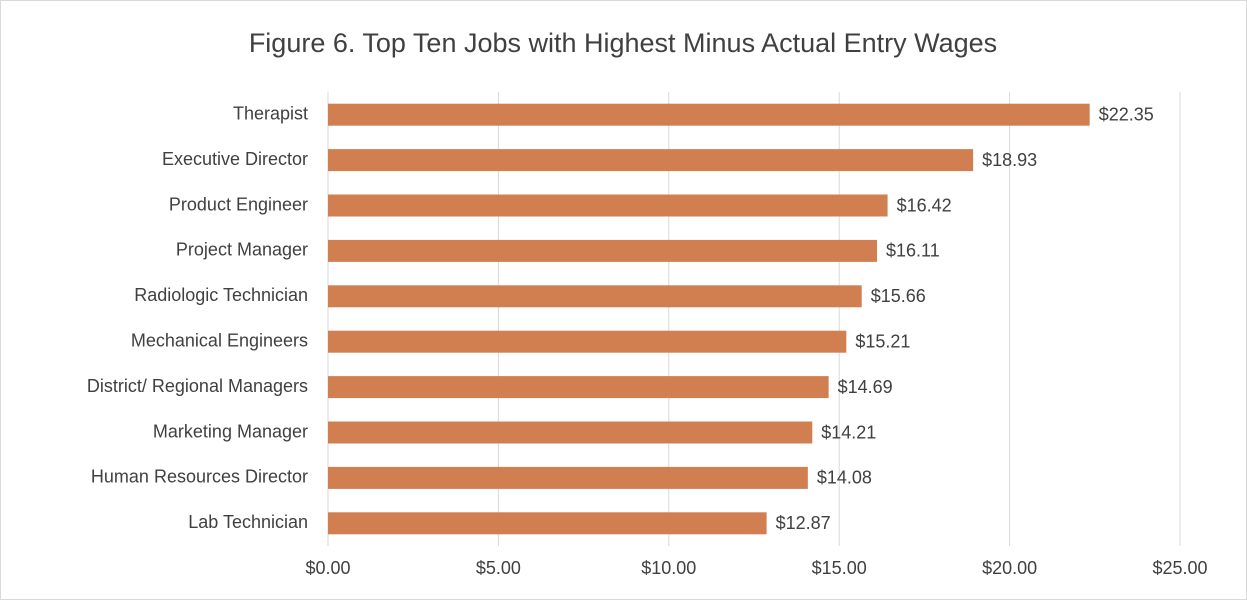 The height and width of the screenshot is (600, 1247). I want to click on y-tick-label: Human Resources Director, so click(199, 477).